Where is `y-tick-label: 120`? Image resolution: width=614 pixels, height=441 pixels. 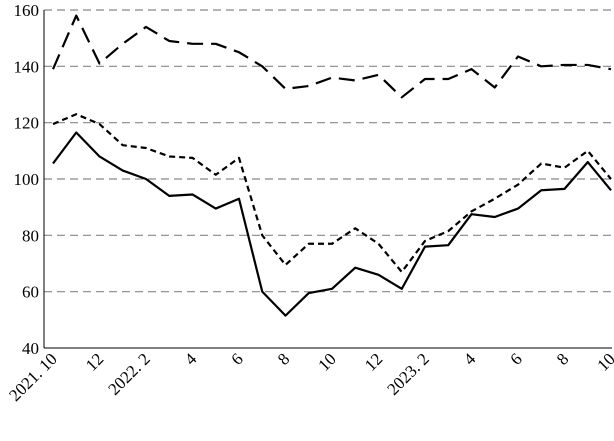 y-tick-label: 120 is located at coordinates (27, 123).